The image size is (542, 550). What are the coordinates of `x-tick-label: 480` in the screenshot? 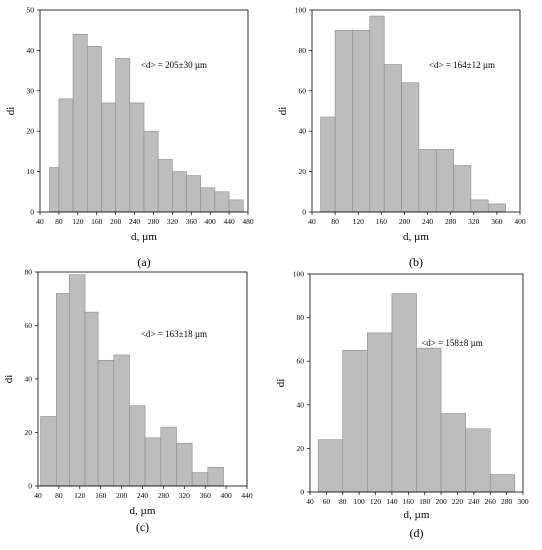 It's located at (248, 221).